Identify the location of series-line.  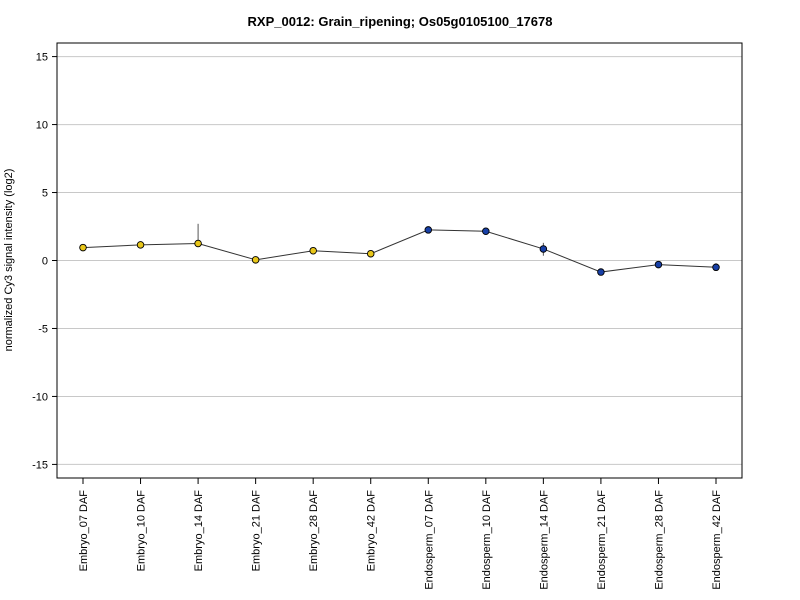
(399, 251).